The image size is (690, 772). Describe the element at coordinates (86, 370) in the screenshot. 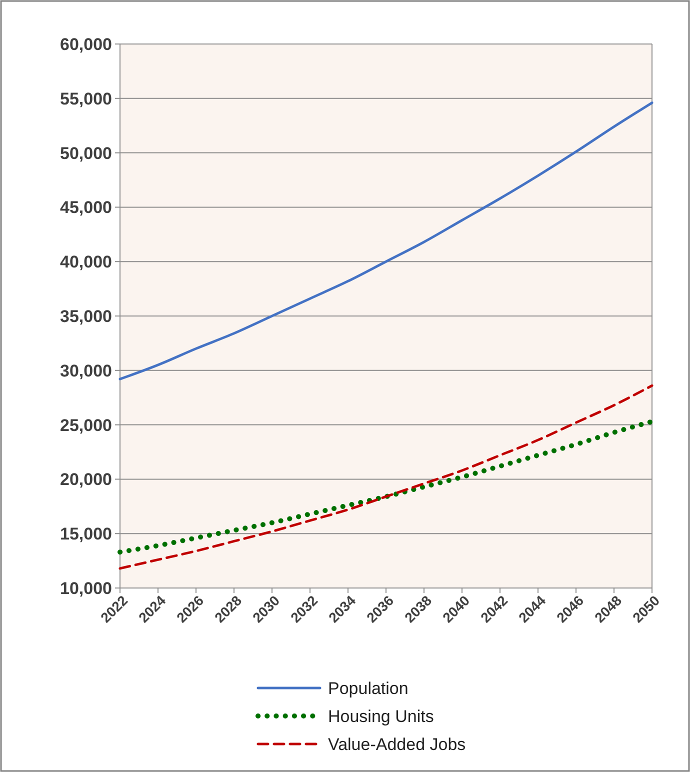

I see `y-tick-label: 30,000` at that location.